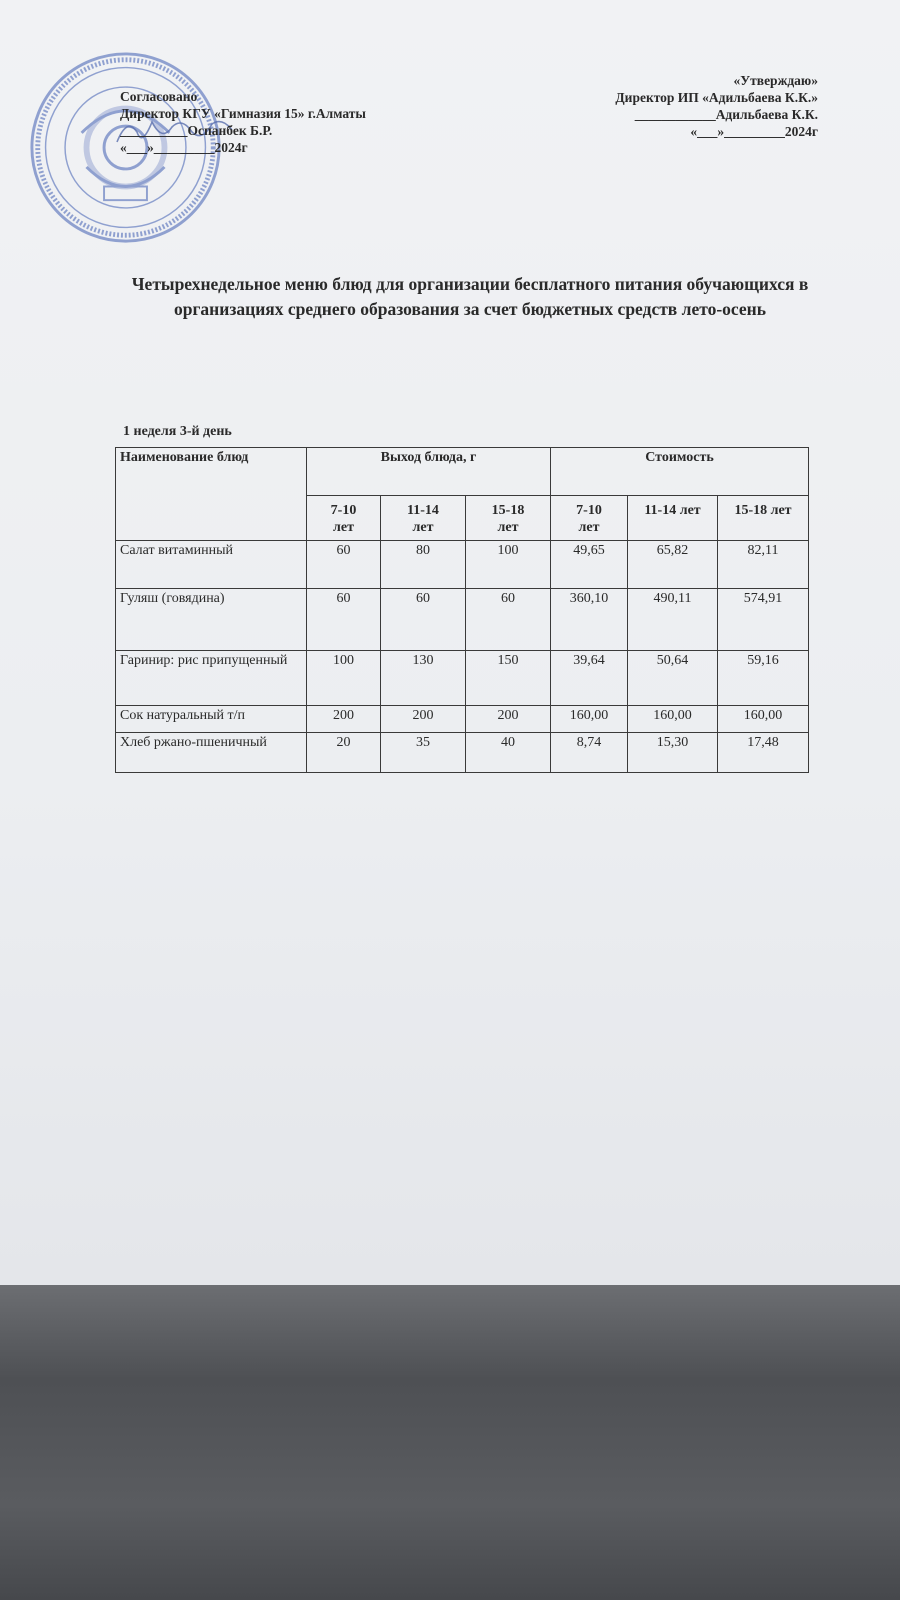 The width and height of the screenshot is (900, 1600). What do you see at coordinates (775, 80) in the screenshot?
I see `approved-label: «Утверждаю»` at bounding box center [775, 80].